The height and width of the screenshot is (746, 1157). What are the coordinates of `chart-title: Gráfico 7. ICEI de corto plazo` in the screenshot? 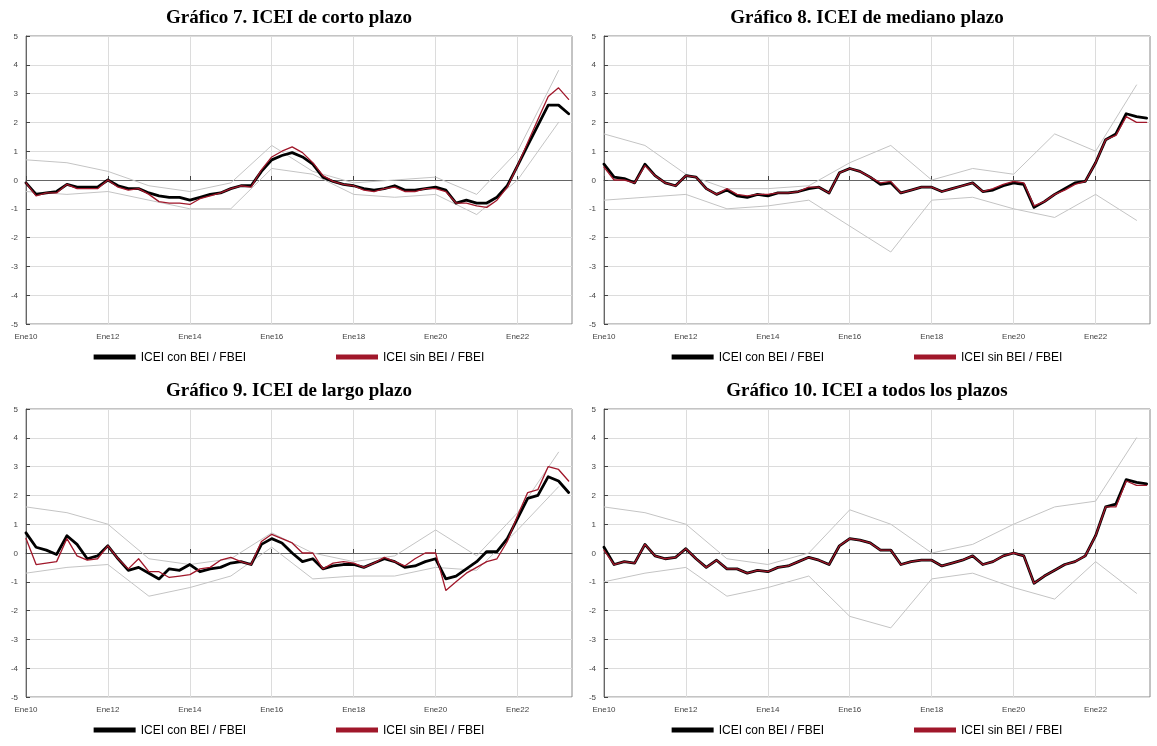 It's located at (289, 16).